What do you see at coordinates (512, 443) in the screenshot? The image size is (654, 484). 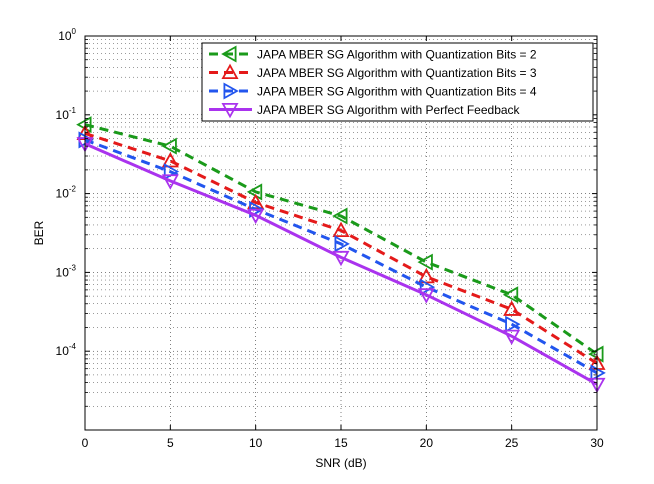 I see `x-tick-label: 25` at bounding box center [512, 443].